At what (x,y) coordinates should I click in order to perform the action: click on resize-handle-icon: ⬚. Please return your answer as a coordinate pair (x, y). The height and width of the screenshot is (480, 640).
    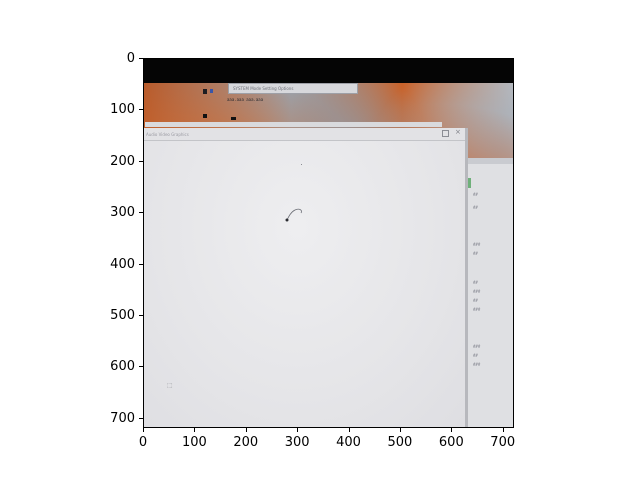
    Looking at the image, I should click on (170, 385).